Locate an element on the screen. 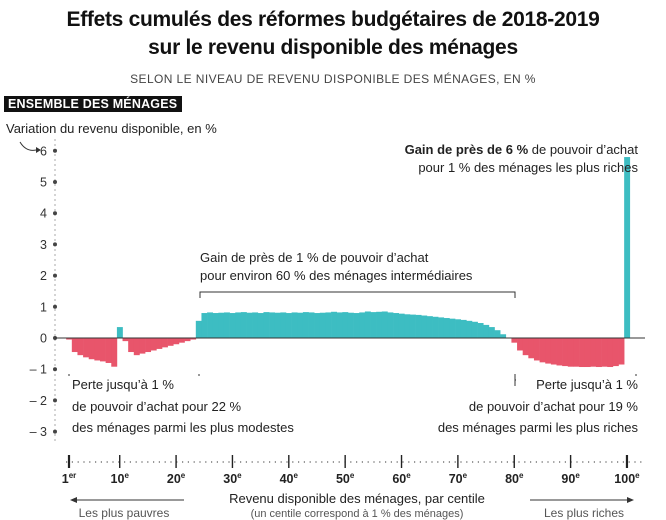  right-arrow-label: Les plus riches is located at coordinates (584, 513).